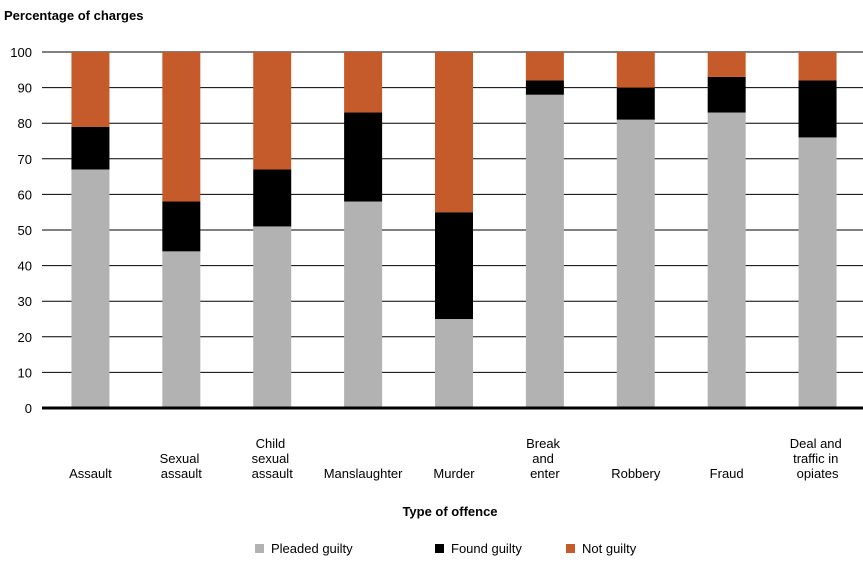  I want to click on legend-label: Not guilty, so click(609, 548).